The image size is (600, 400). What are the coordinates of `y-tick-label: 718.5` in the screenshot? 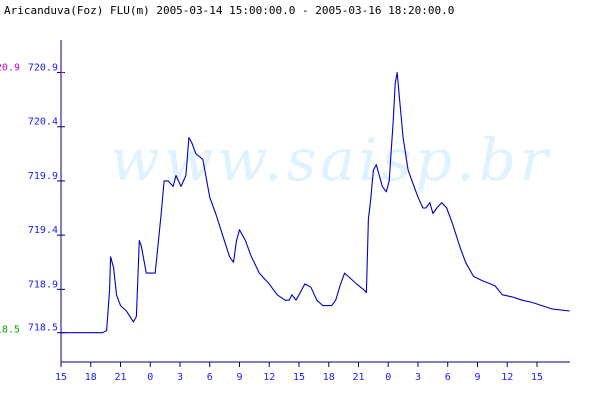 It's located at (43, 328).